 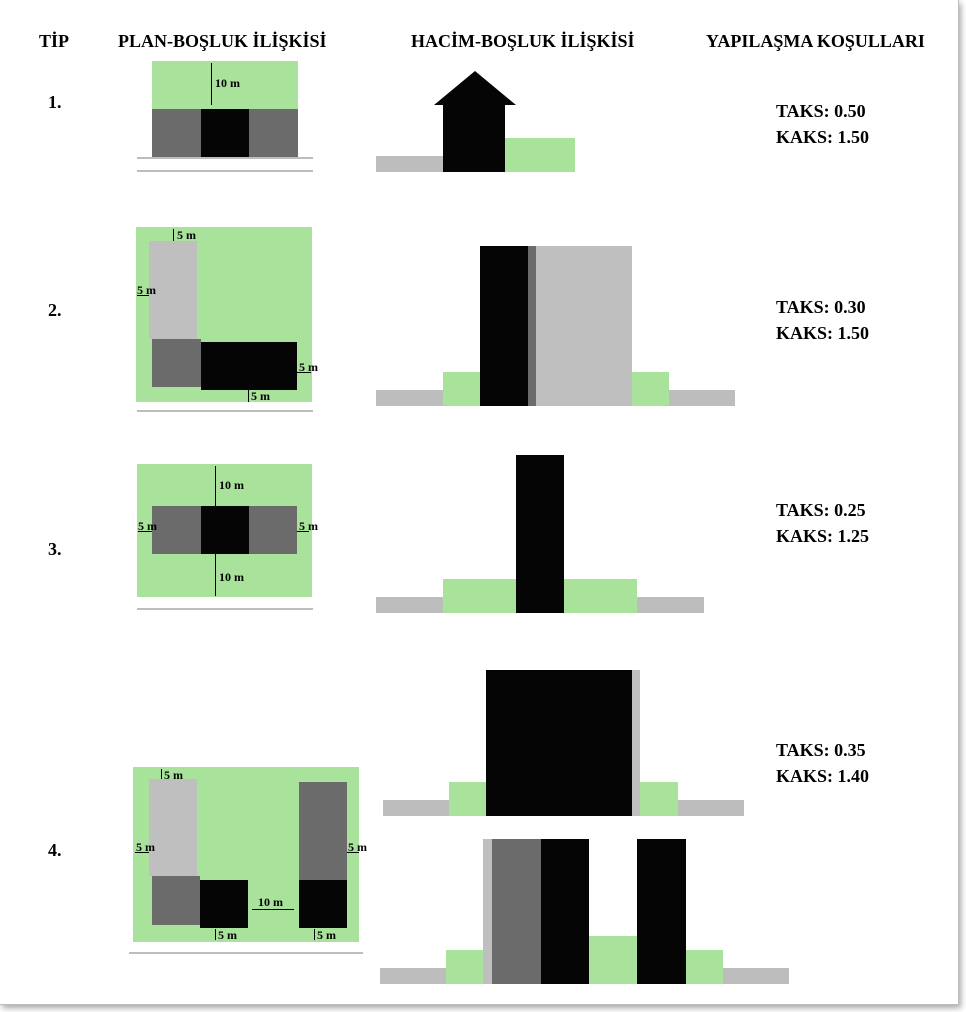 I want to click on type-2-plan-street, so click(x=225, y=411).